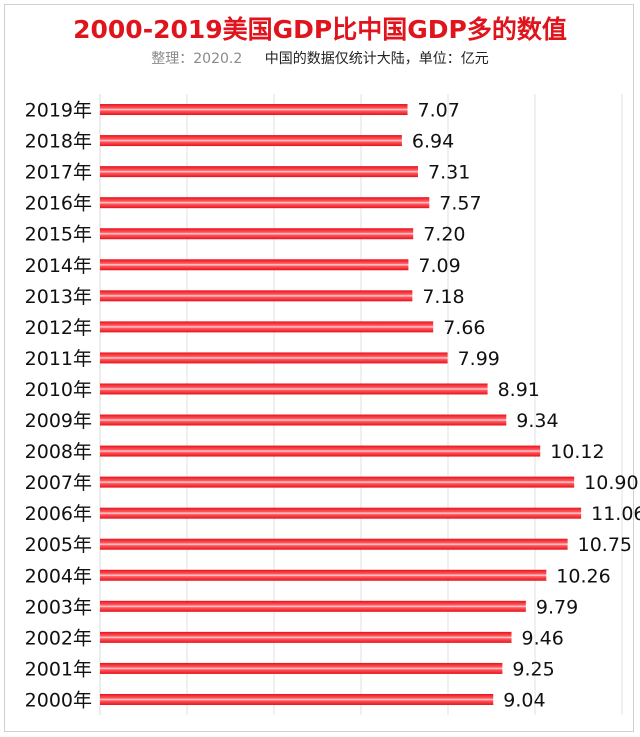  Describe the element at coordinates (464, 328) in the screenshot. I see `value-label: 7.66` at that location.